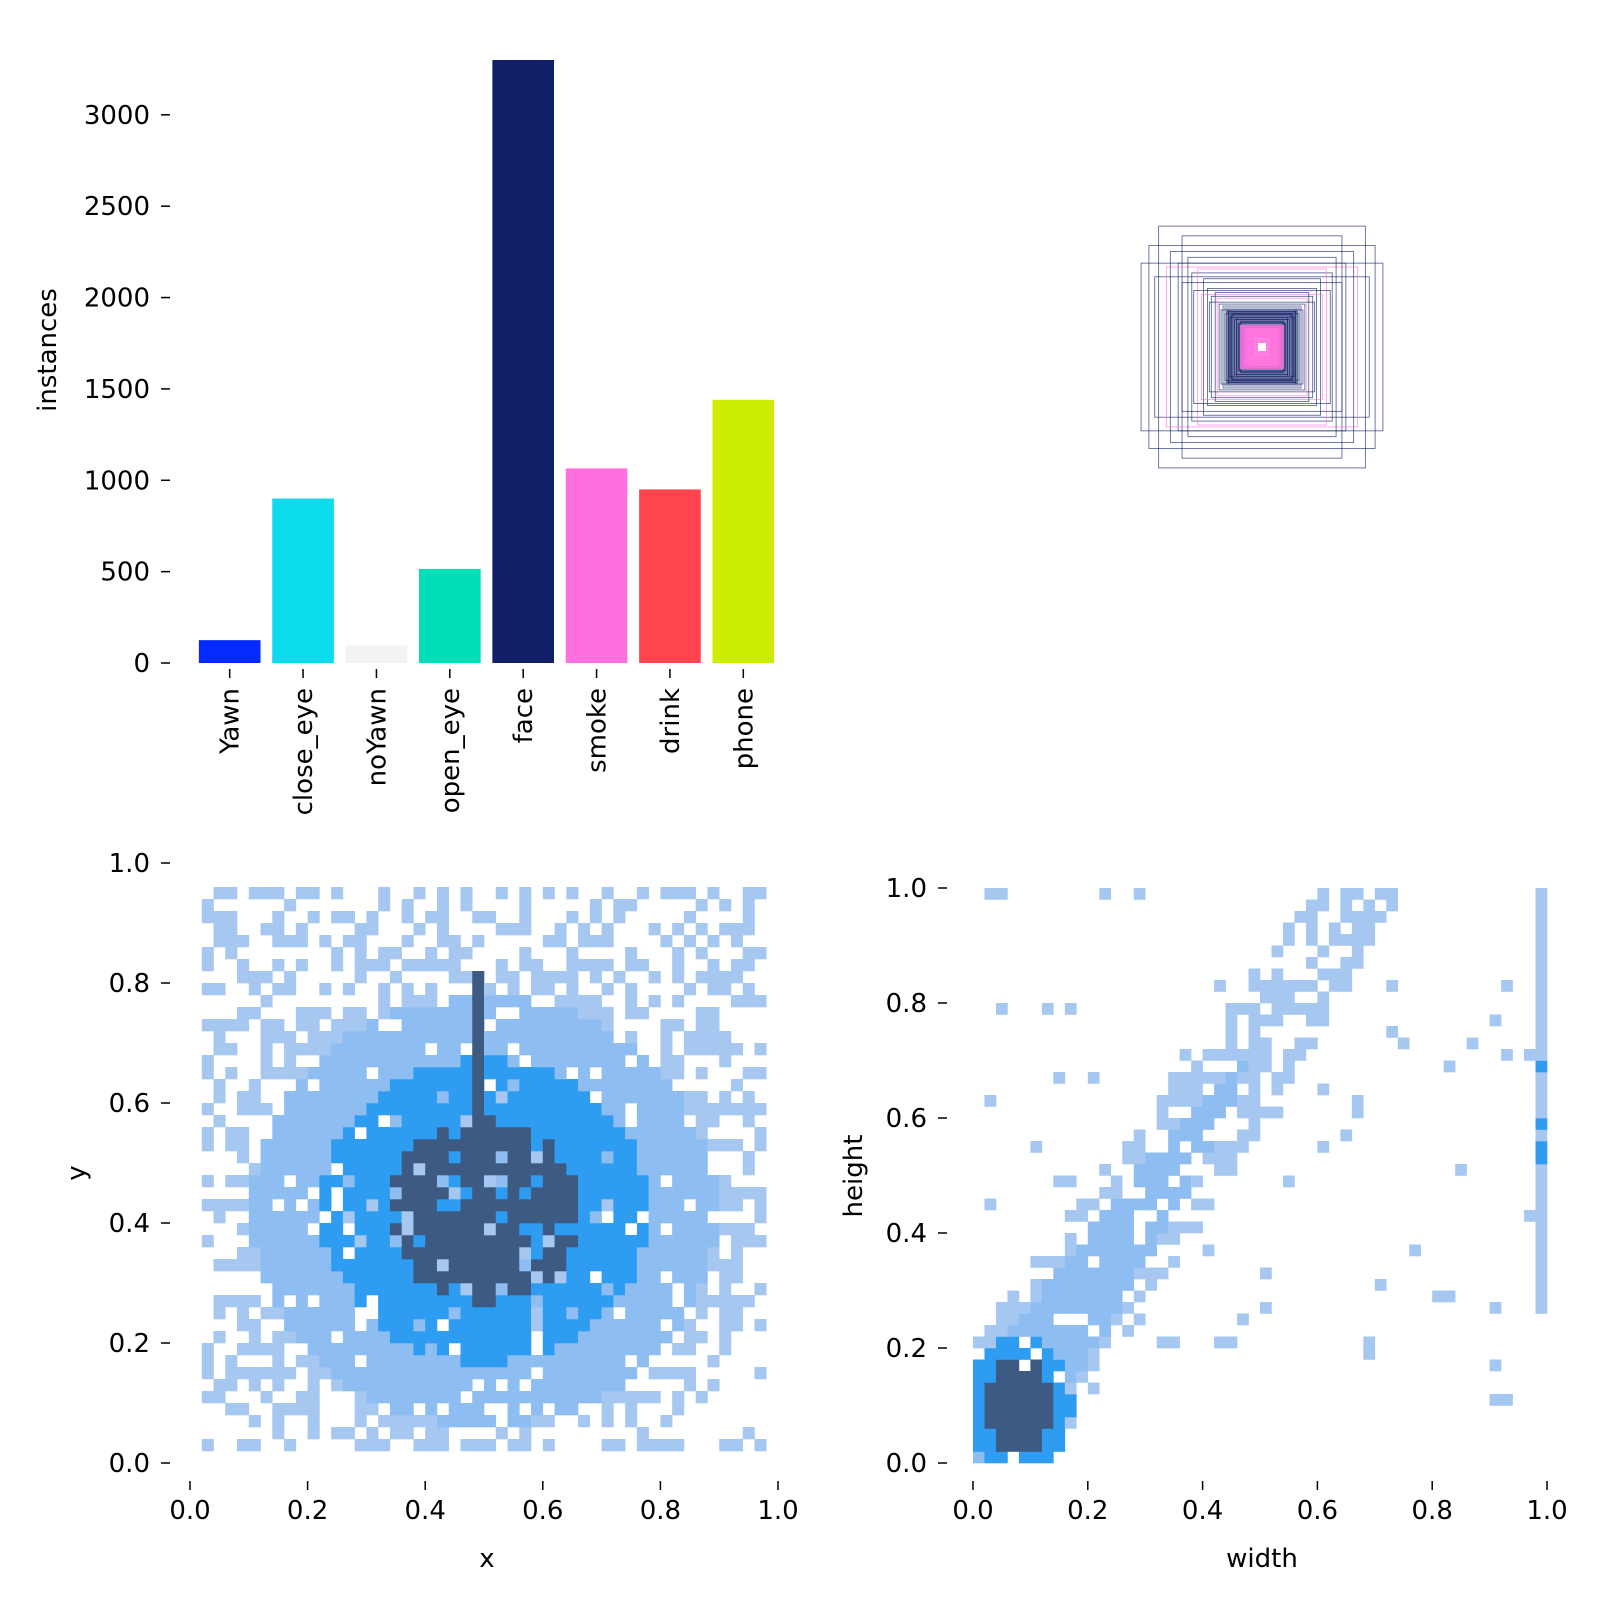 This screenshot has width=1600, height=1600. I want to click on box-outline, so click(1262, 347).